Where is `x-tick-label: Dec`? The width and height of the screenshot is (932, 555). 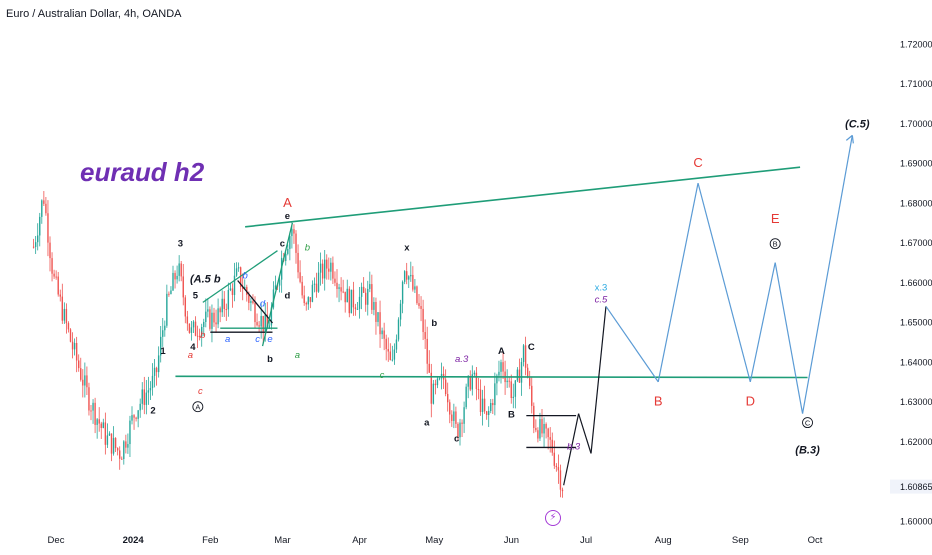 x-tick-label: Dec is located at coordinates (56, 540).